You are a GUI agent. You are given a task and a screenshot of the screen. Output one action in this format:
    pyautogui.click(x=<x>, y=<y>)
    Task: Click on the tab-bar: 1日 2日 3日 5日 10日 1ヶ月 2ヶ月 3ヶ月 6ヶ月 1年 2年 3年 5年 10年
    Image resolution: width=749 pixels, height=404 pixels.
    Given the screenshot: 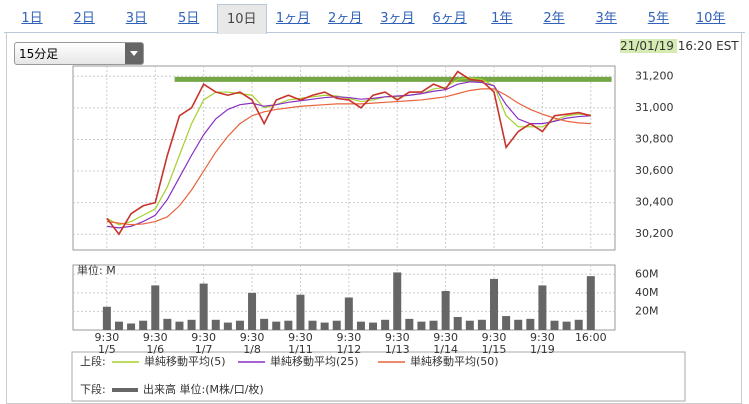 What is the action you would take?
    pyautogui.click(x=374, y=18)
    